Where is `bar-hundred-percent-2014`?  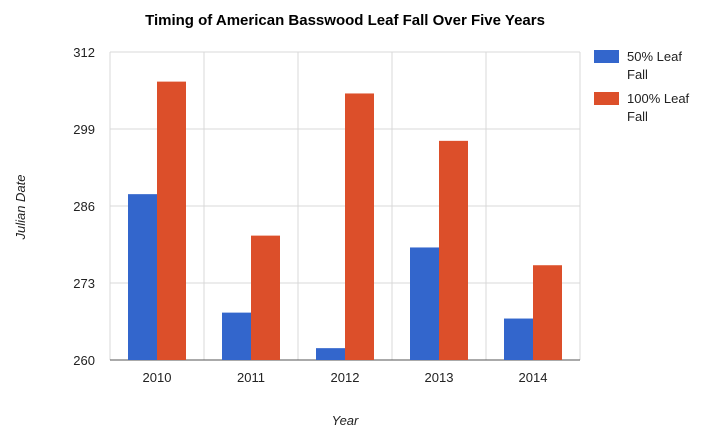 bar-hundred-percent-2014 is located at coordinates (547, 312).